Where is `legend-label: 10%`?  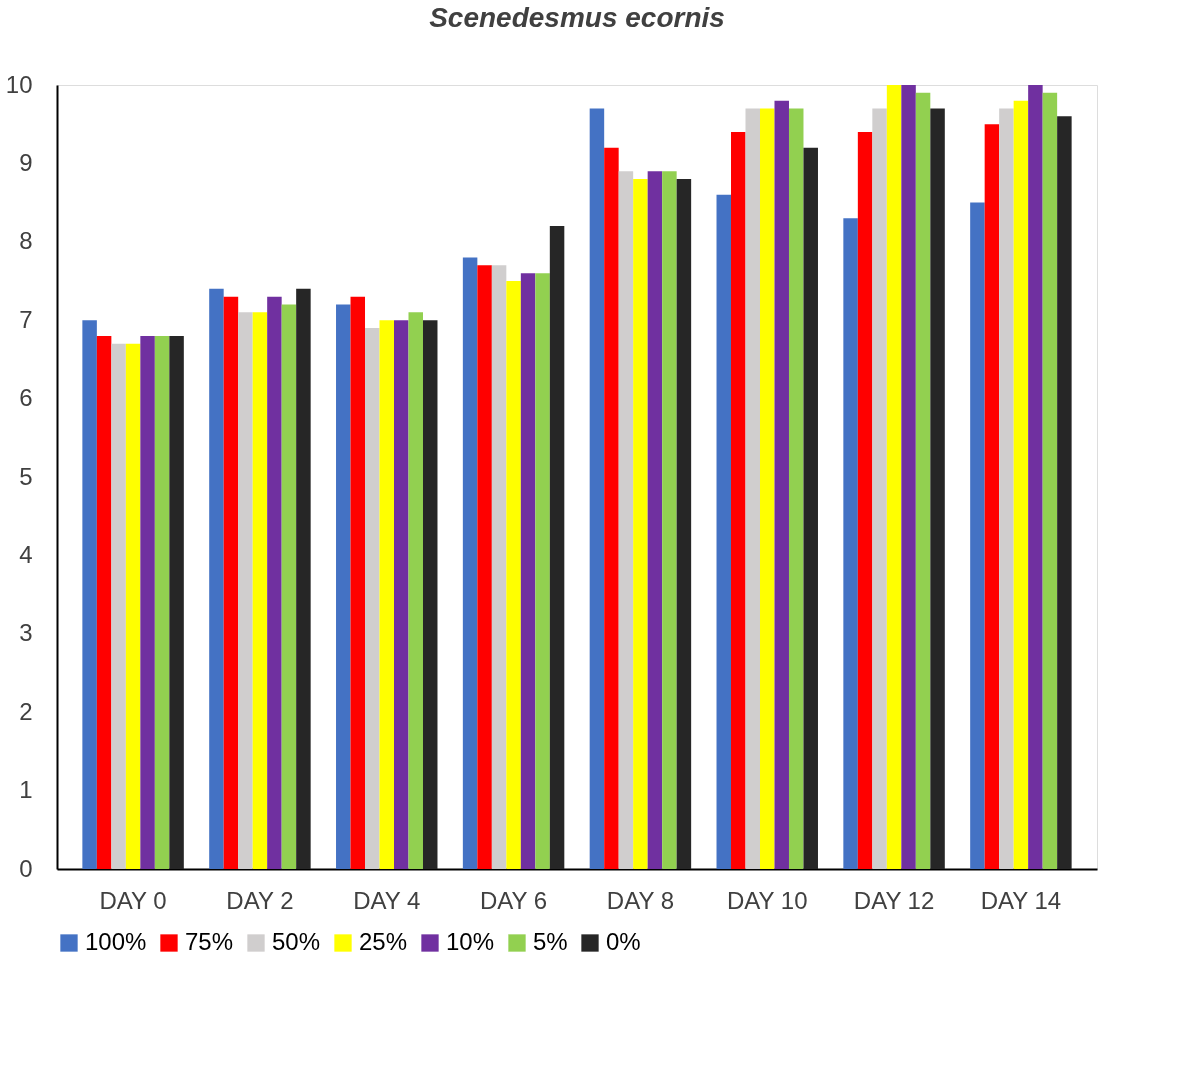
legend-label: 10% is located at coordinates (470, 941).